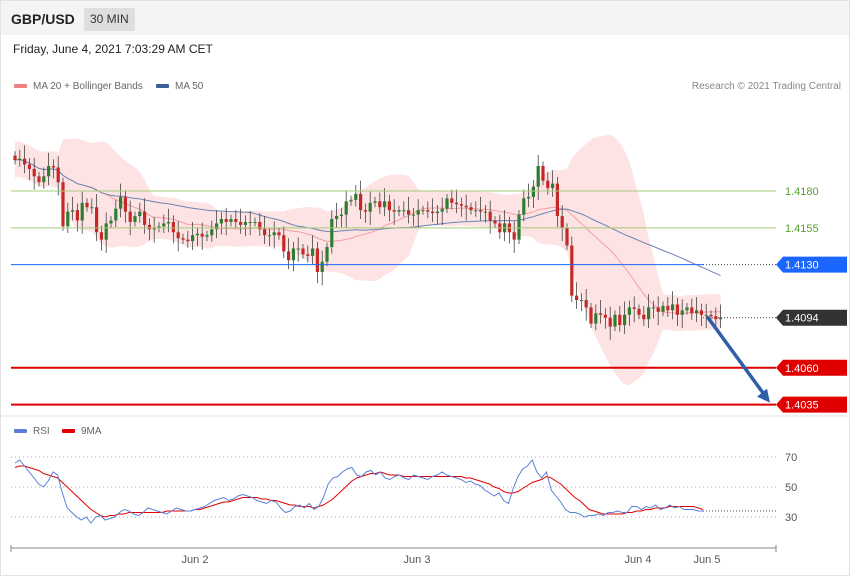  Describe the element at coordinates (802, 406) in the screenshot. I see `level-1-4035-label: 1.4035` at that location.